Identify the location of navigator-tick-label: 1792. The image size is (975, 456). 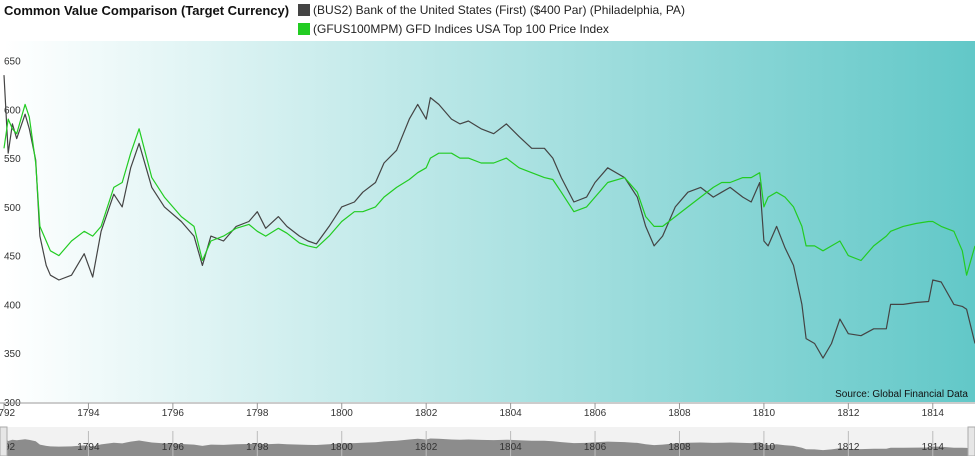
(8, 447).